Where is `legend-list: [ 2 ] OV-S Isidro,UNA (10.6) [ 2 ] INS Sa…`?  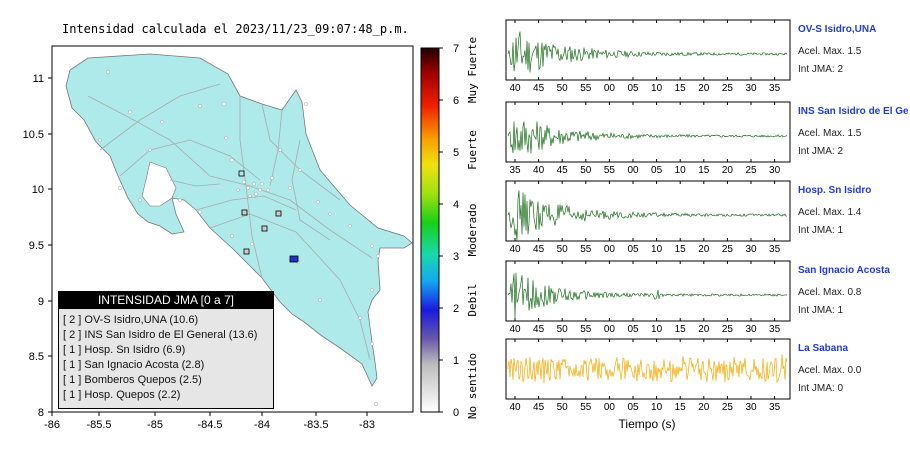
legend-list: [ 2 ] OV-S Isidro,UNA (10.6) [ 2 ] INS Sa… is located at coordinates (166, 358).